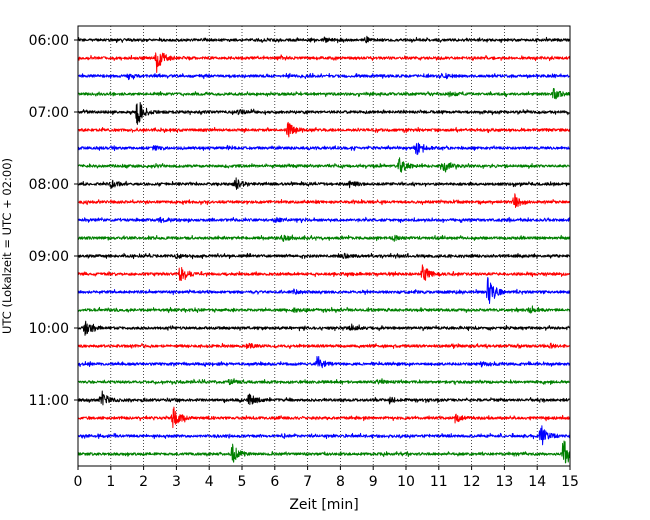 Image resolution: width=650 pixels, height=520 pixels. I want to click on x-tick-label: 5, so click(242, 482).